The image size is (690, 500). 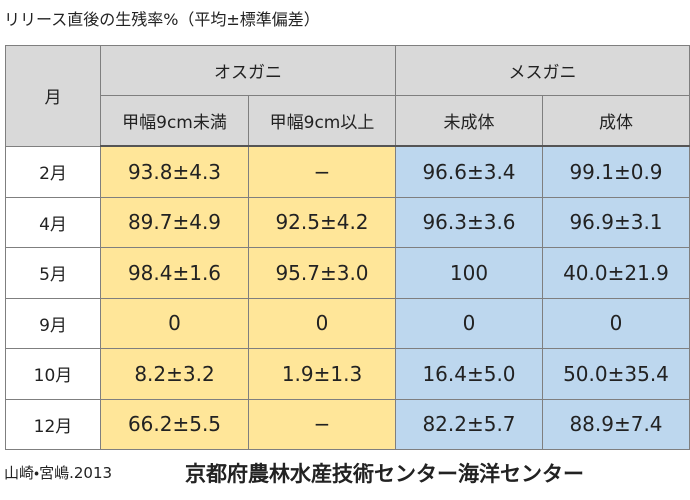 I want to click on value-cell: 8.2±3.2, so click(x=174, y=374).